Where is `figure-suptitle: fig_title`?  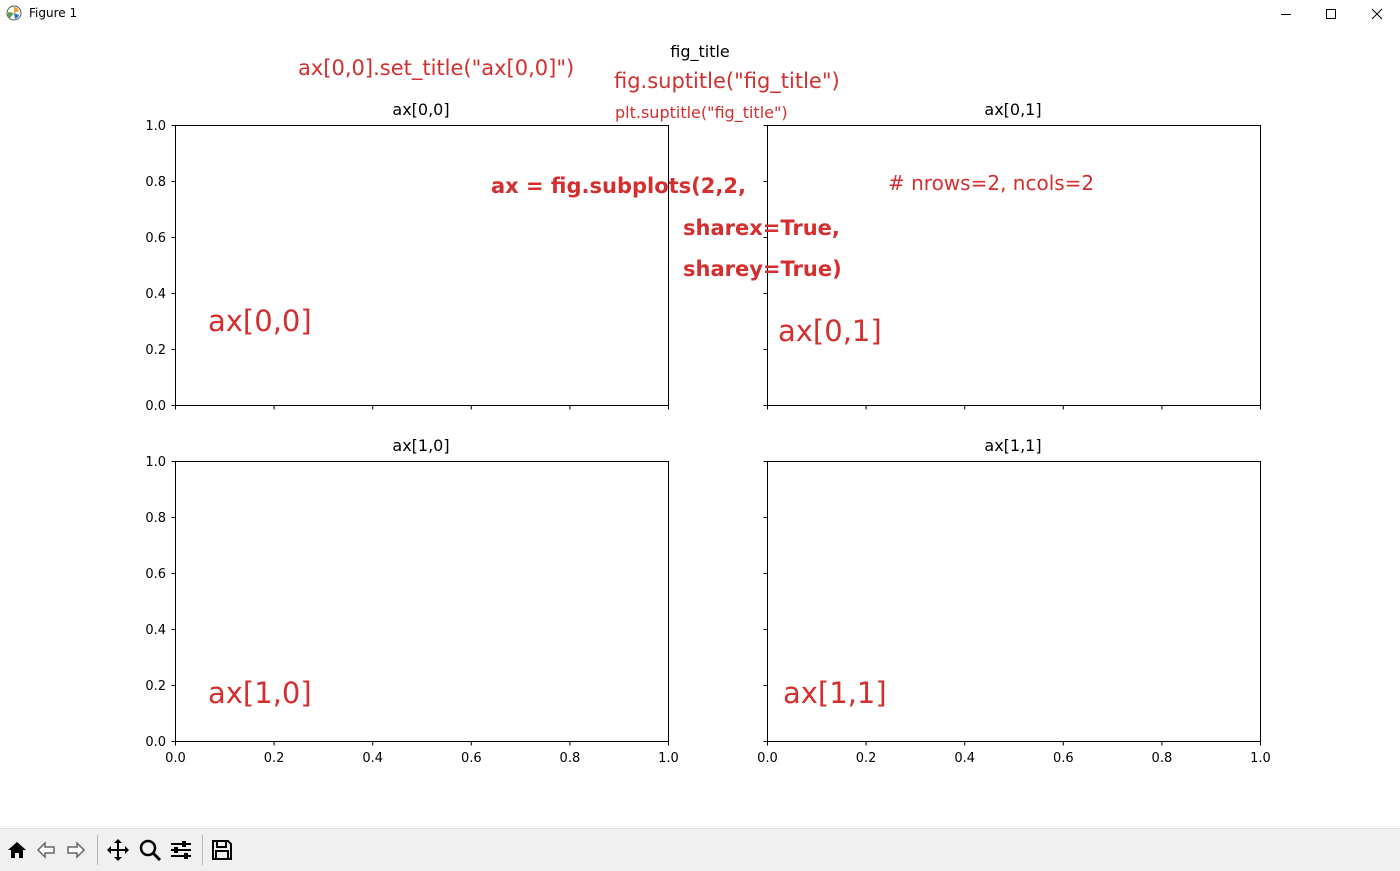 figure-suptitle: fig_title is located at coordinates (700, 51).